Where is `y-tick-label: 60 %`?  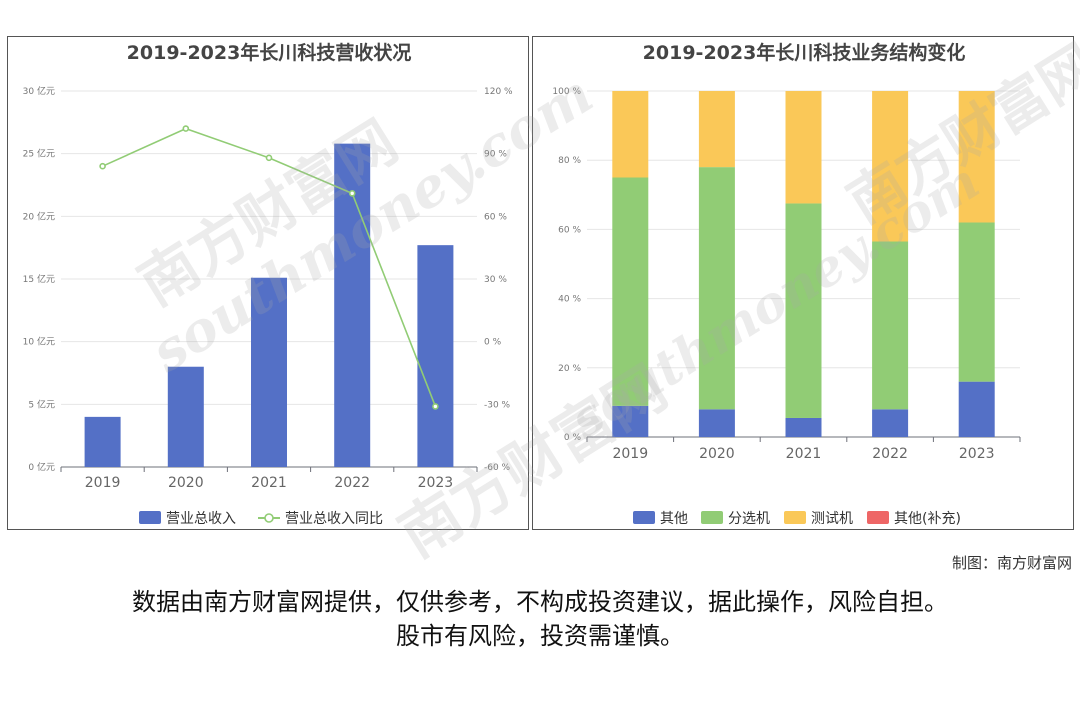 y-tick-label: 60 % is located at coordinates (569, 230).